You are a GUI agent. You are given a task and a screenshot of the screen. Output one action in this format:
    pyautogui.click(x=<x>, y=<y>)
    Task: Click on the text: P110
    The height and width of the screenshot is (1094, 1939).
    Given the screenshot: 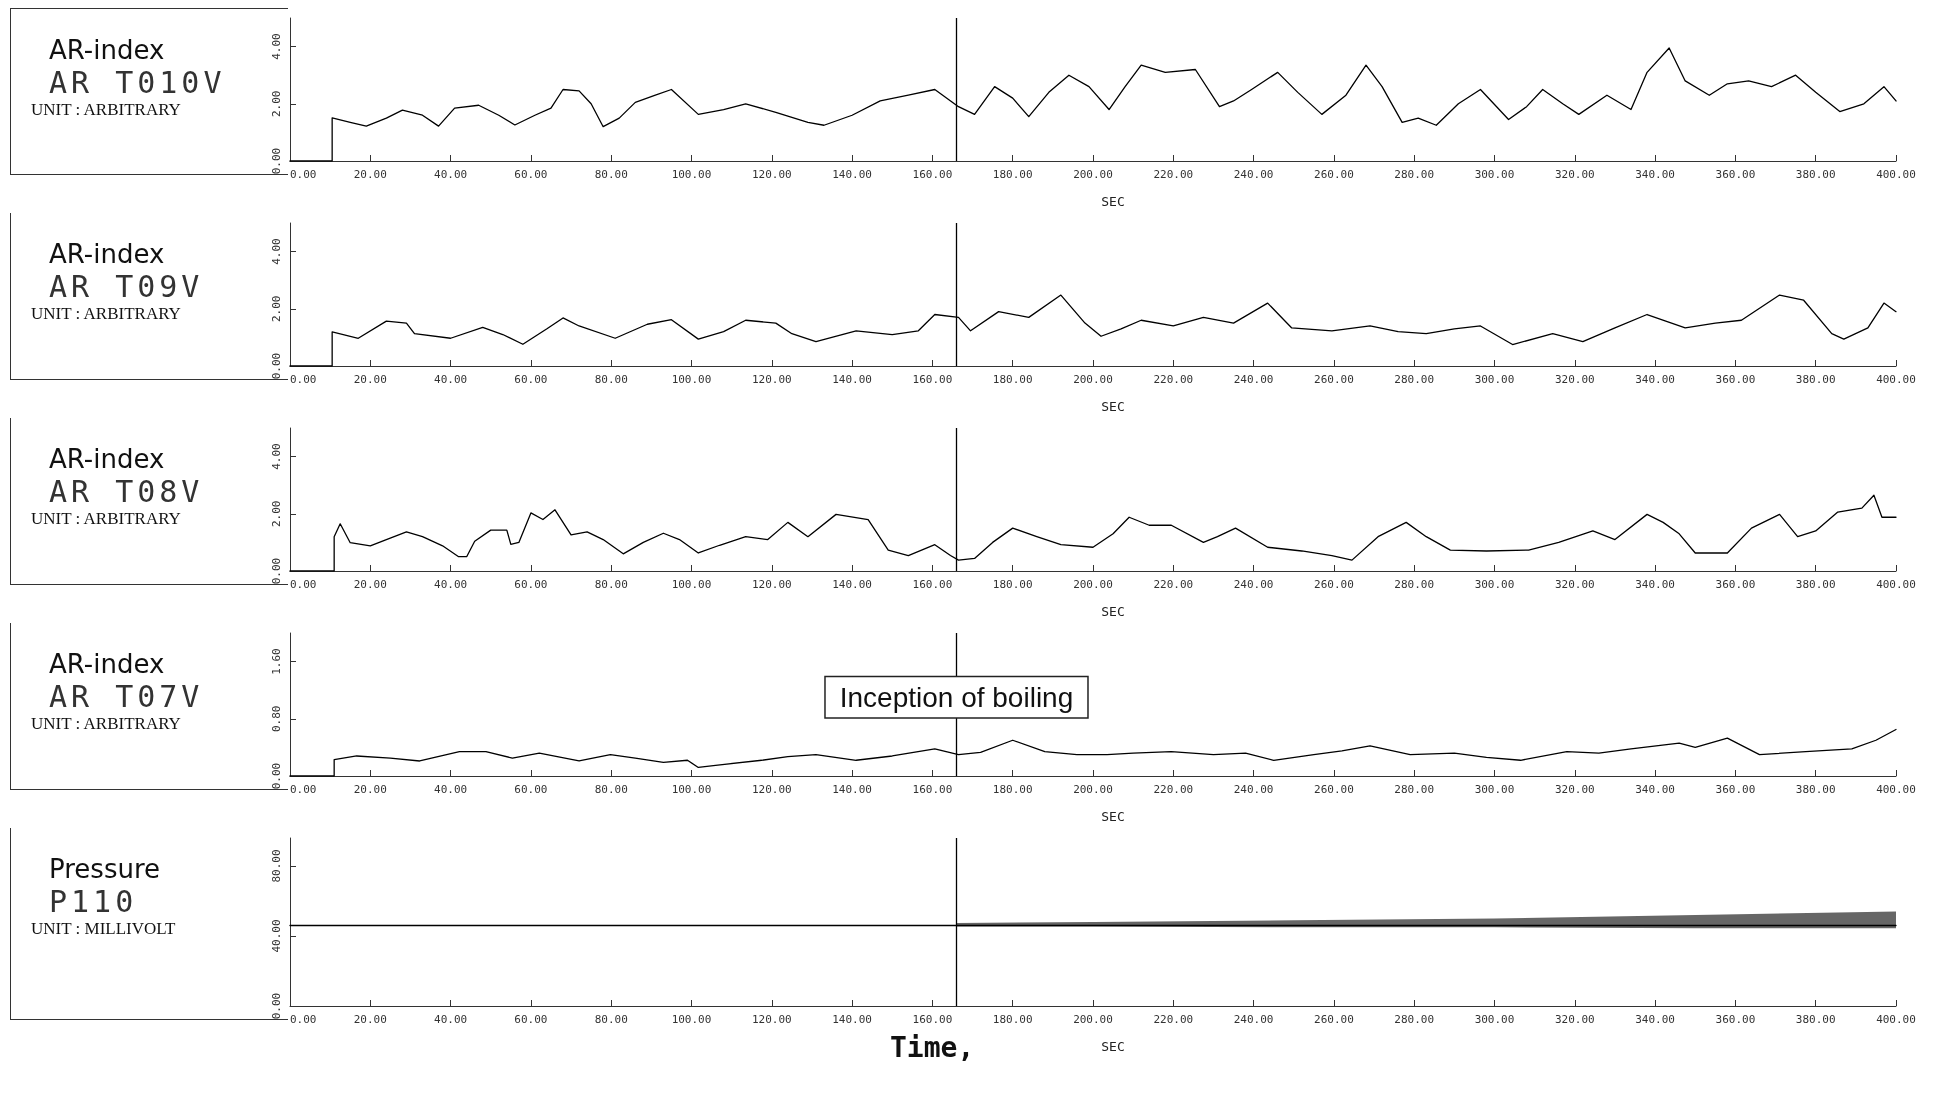 What is the action you would take?
    pyautogui.click(x=94, y=901)
    